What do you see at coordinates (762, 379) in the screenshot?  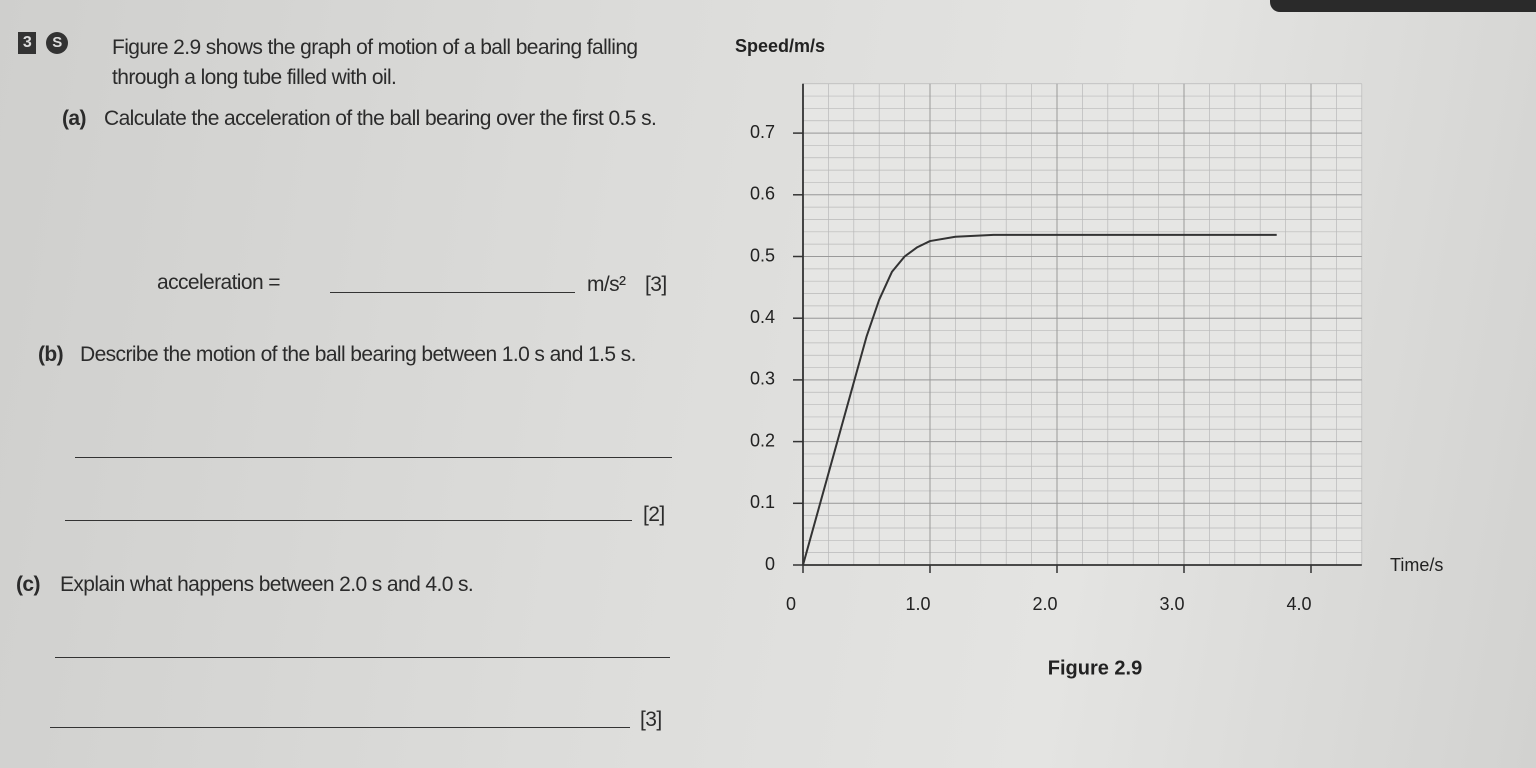 I see `y-tick-label: 0.3` at bounding box center [762, 379].